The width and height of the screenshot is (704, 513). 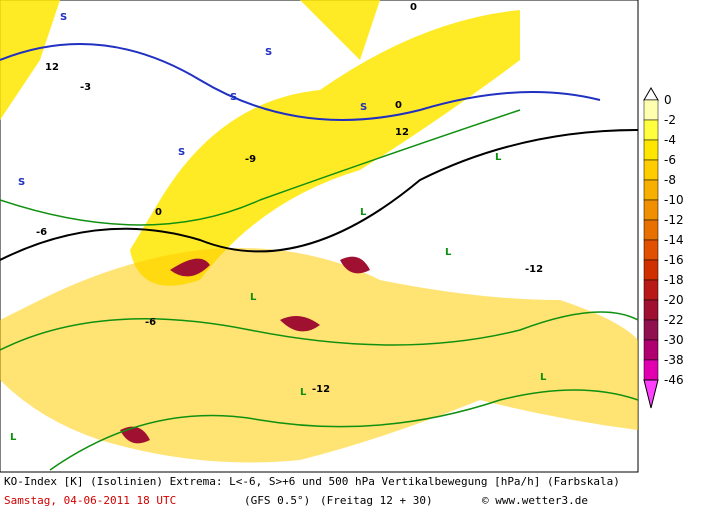 What do you see at coordinates (674, 240) in the screenshot?
I see `colorbar-label: -14` at bounding box center [674, 240].